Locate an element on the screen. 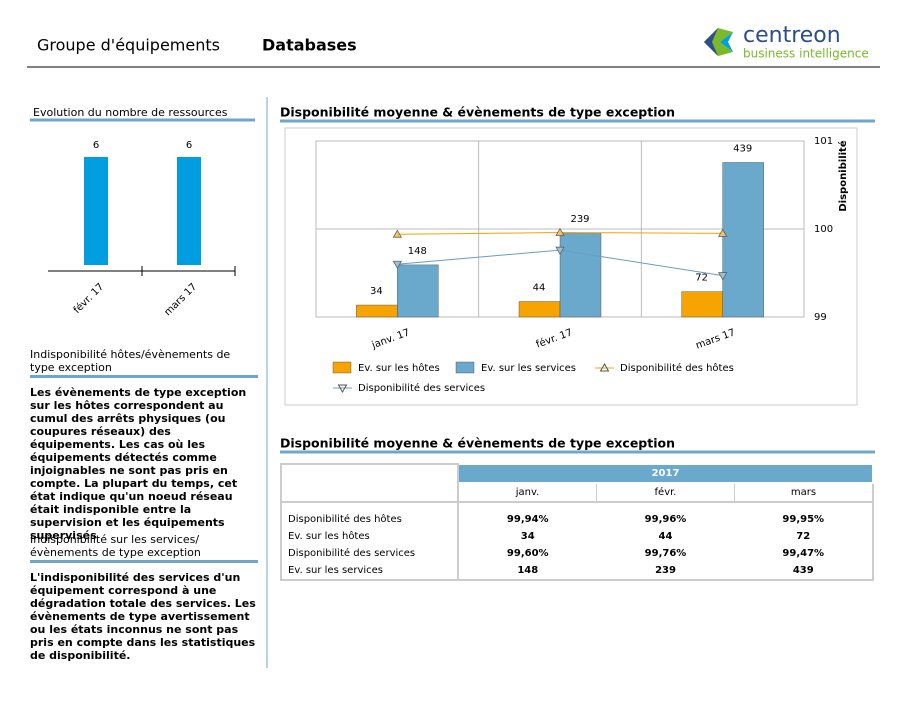 This screenshot has width=907, height=701. row-label: Disponibilité des hôtes is located at coordinates (370, 515).